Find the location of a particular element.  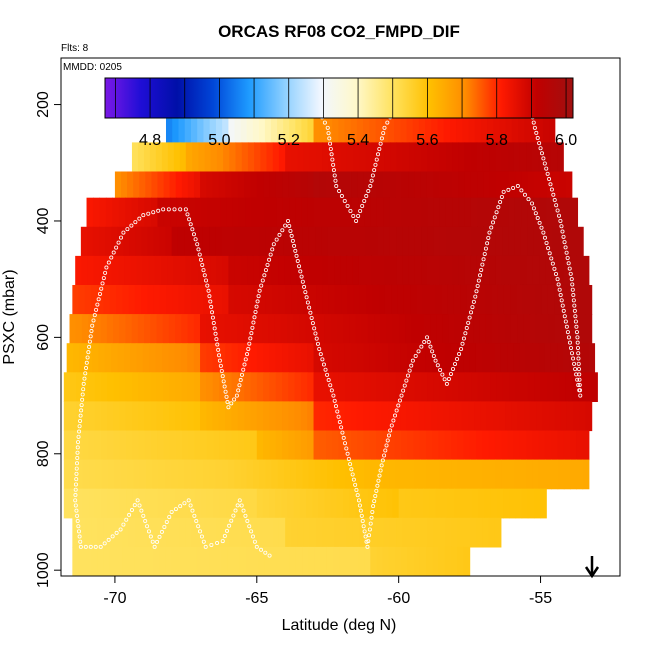

flights-label: Flts: 8 is located at coordinates (75, 48).